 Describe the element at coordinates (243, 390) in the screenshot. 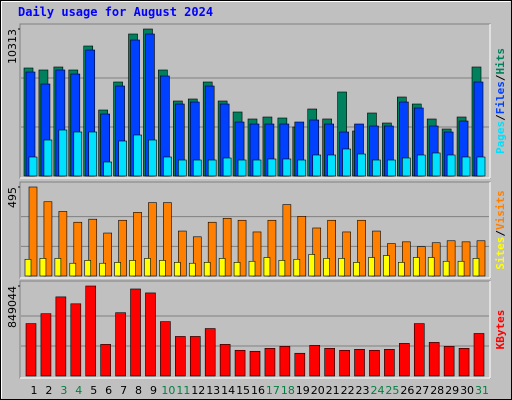

I see `x-tick-label: 15` at that location.